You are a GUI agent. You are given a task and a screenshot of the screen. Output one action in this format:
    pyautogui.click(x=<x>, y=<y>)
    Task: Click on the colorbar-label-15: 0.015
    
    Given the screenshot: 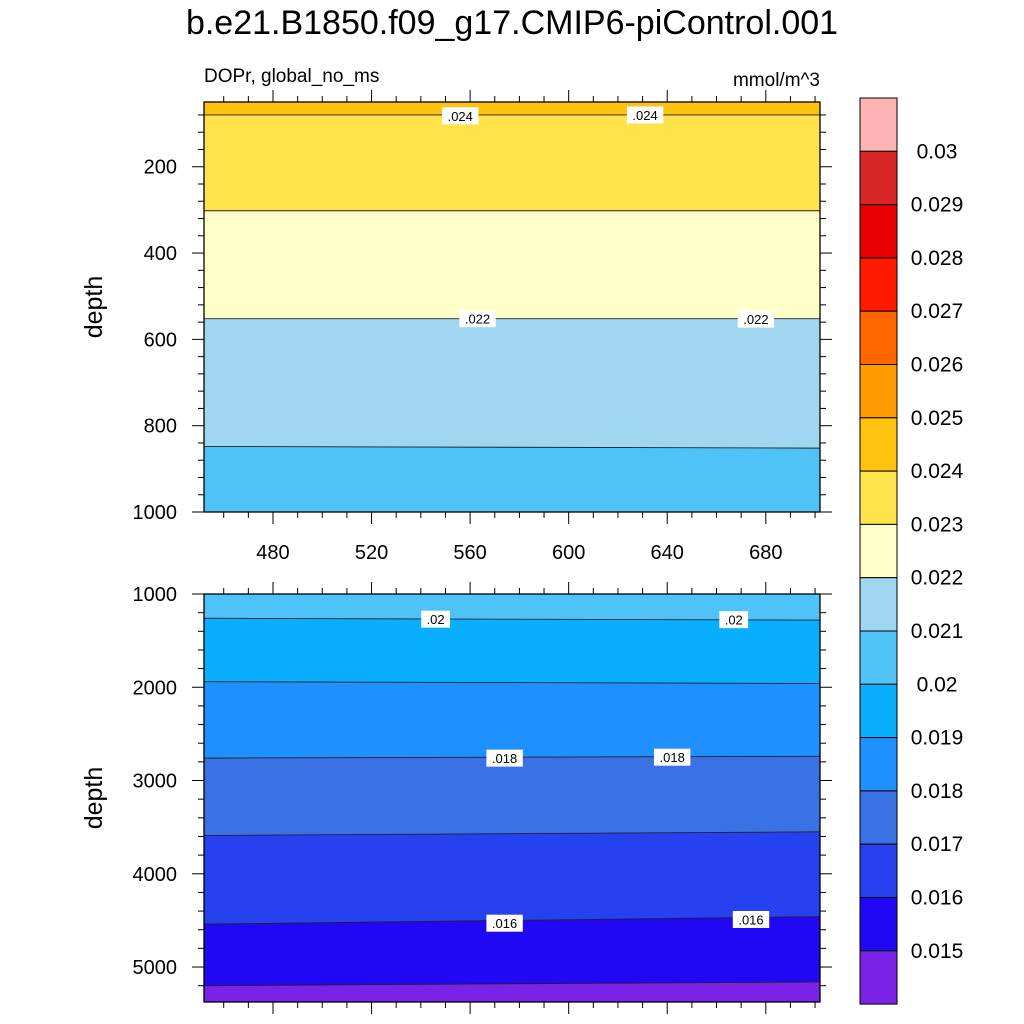 What is the action you would take?
    pyautogui.click(x=937, y=951)
    